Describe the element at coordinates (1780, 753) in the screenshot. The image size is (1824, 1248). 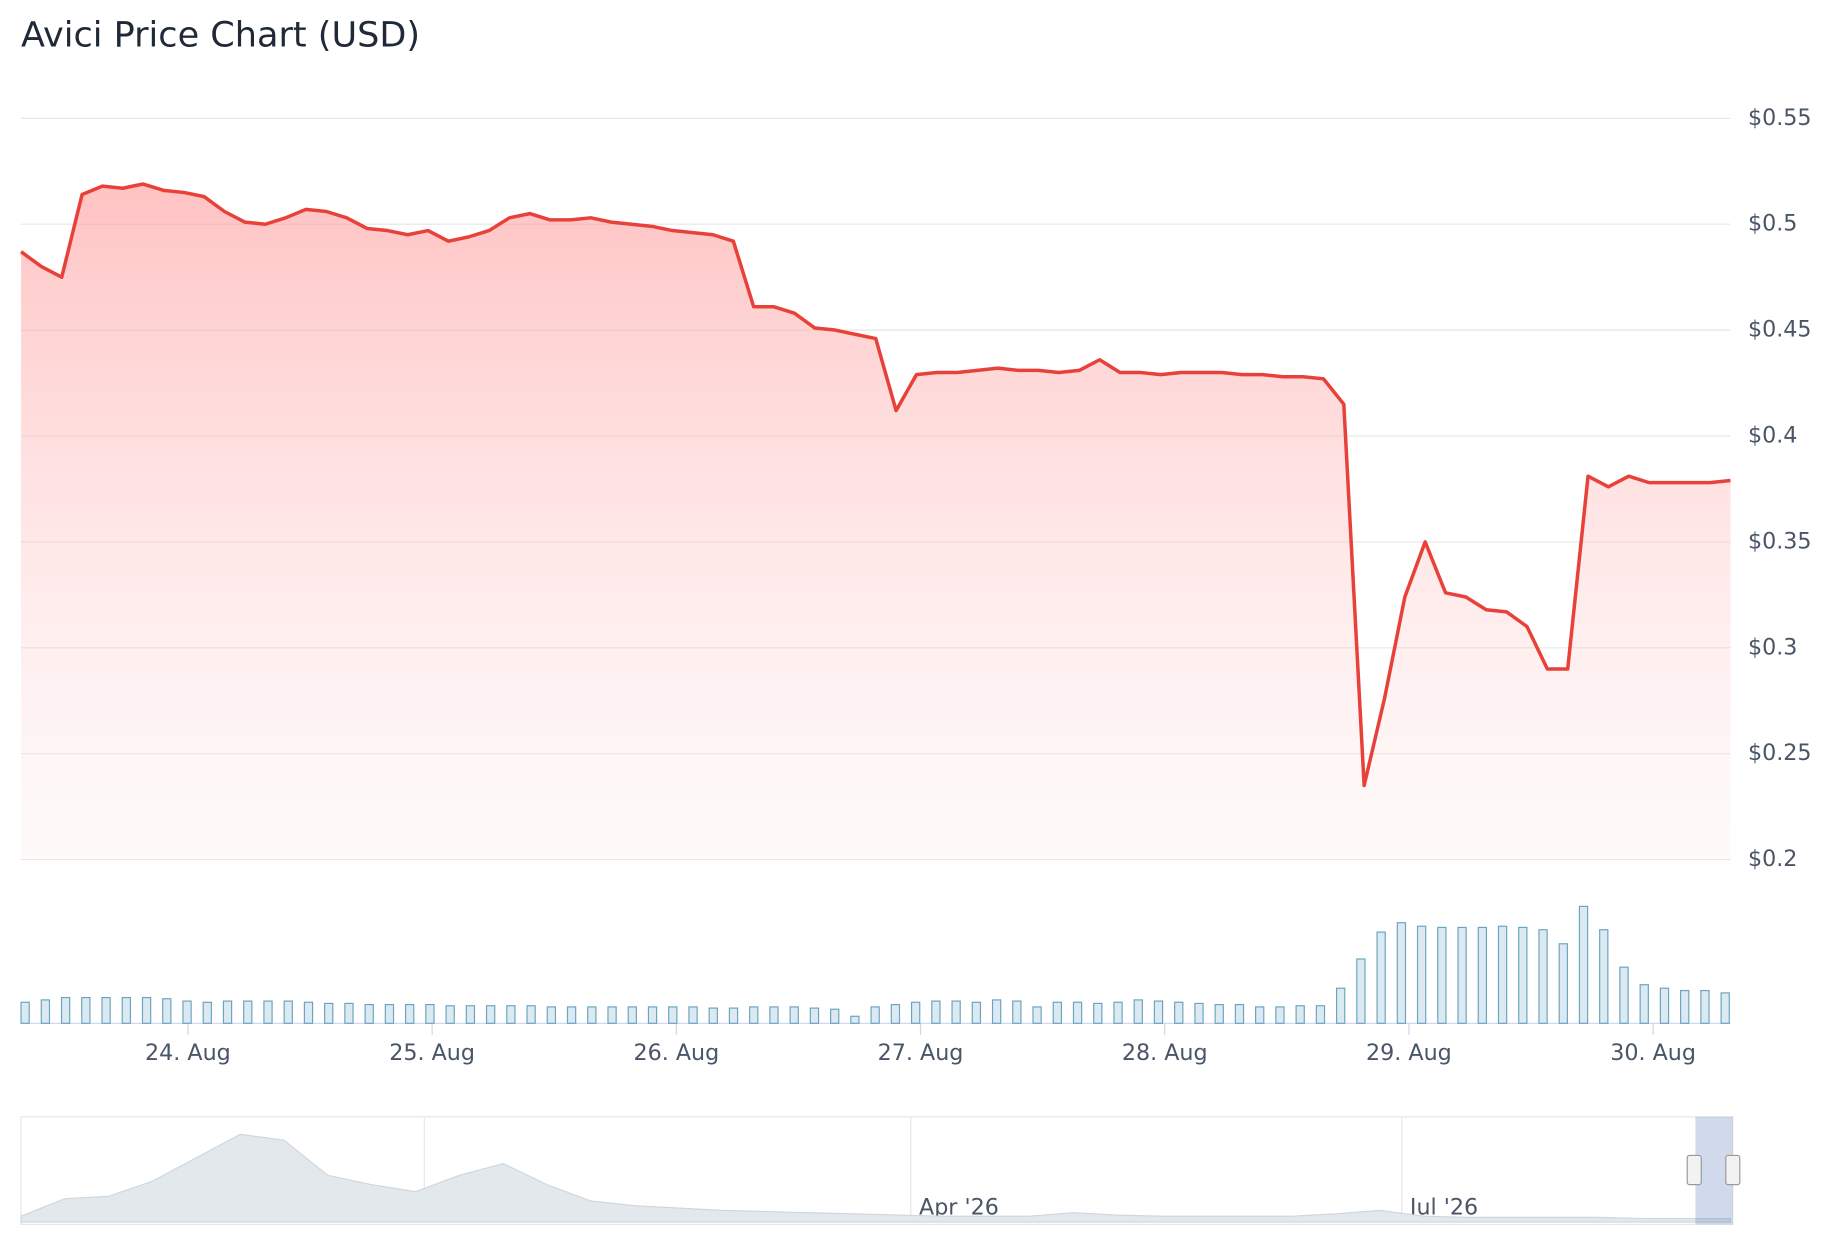
I see `y-tick-label: $0.25` at that location.